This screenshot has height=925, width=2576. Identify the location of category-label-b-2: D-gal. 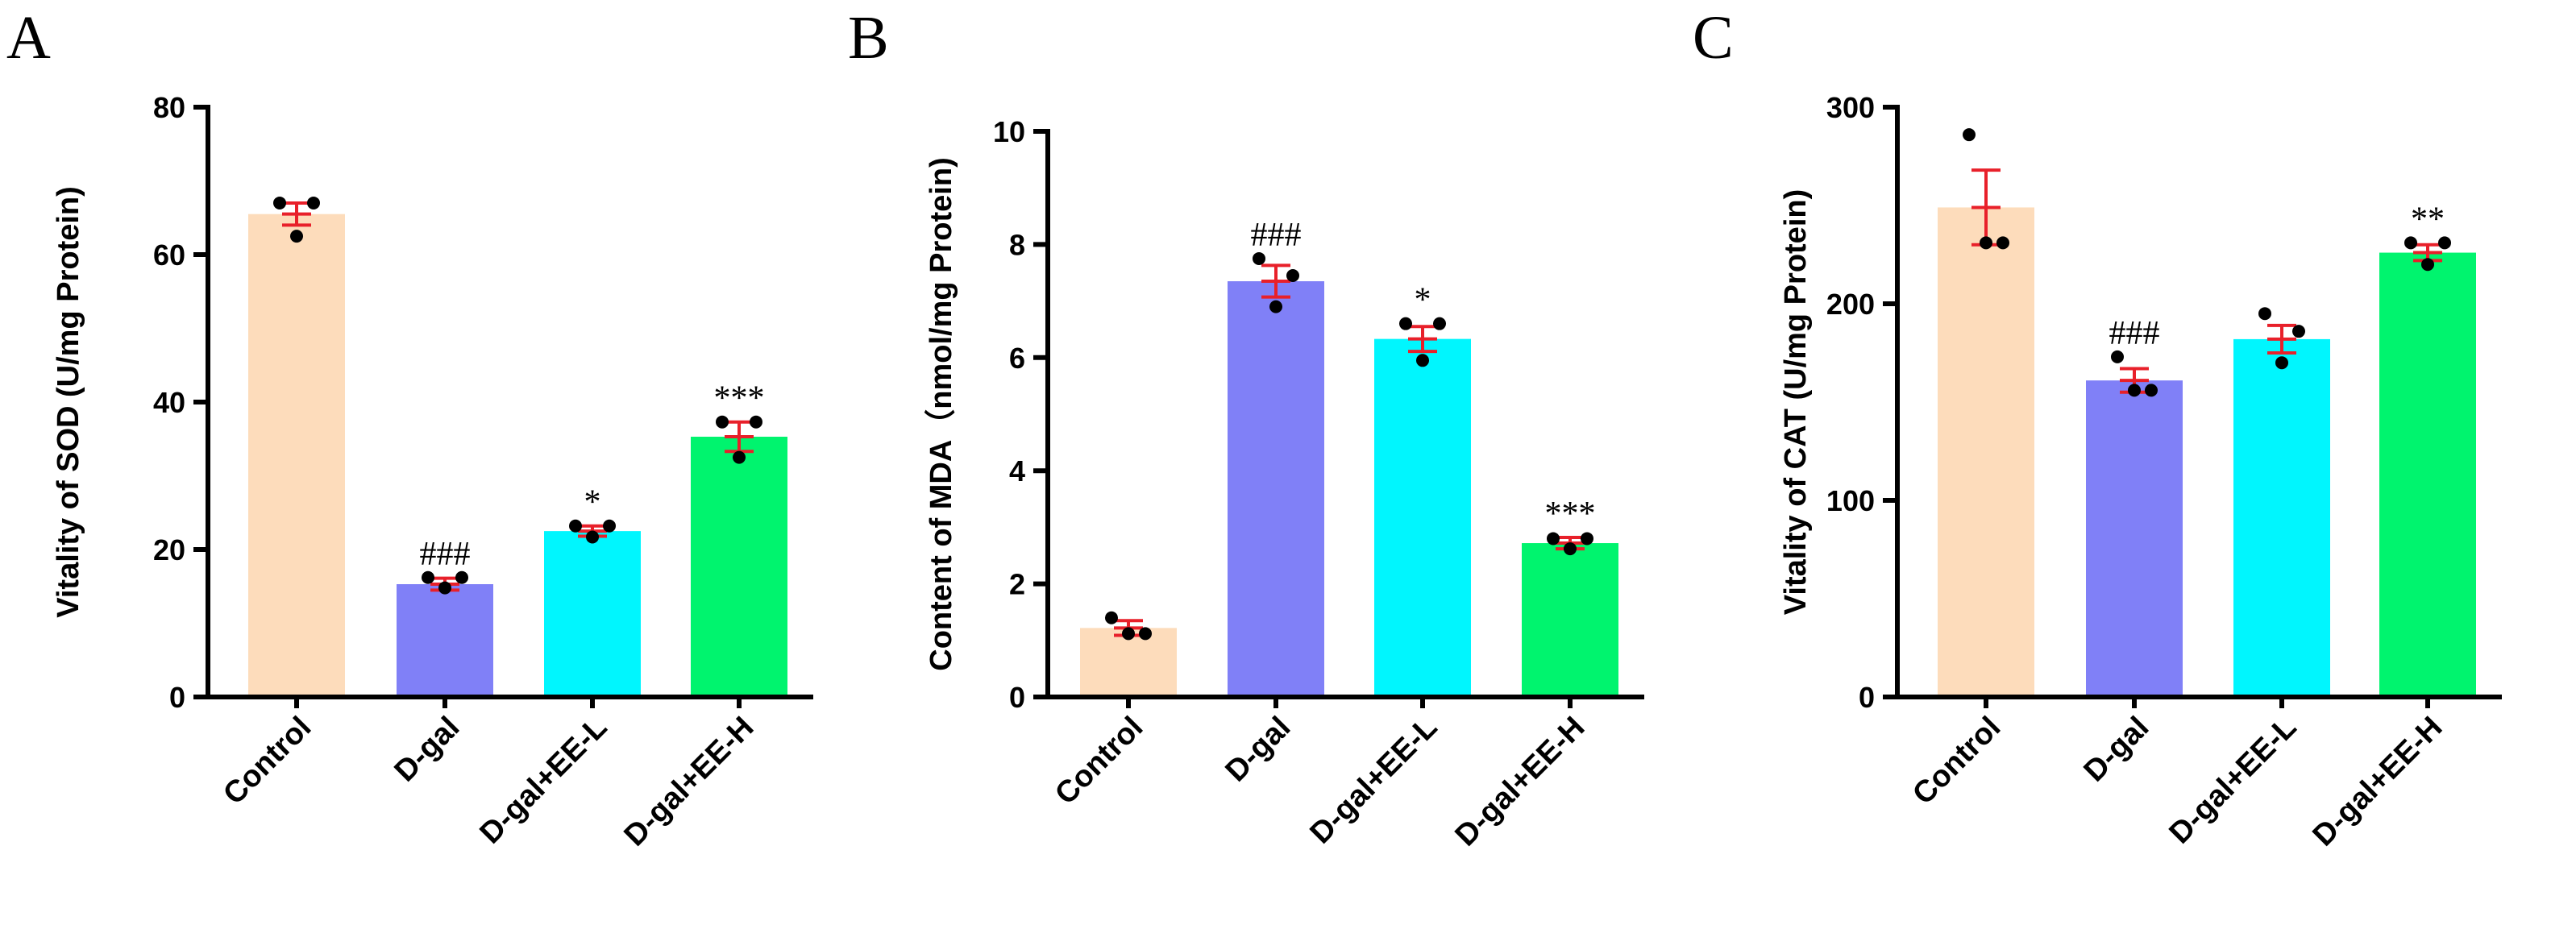
(1258, 750).